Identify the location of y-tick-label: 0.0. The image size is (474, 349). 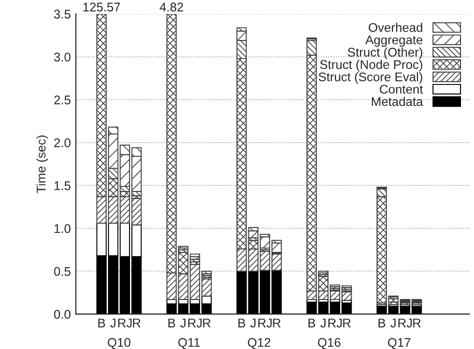
(62, 314).